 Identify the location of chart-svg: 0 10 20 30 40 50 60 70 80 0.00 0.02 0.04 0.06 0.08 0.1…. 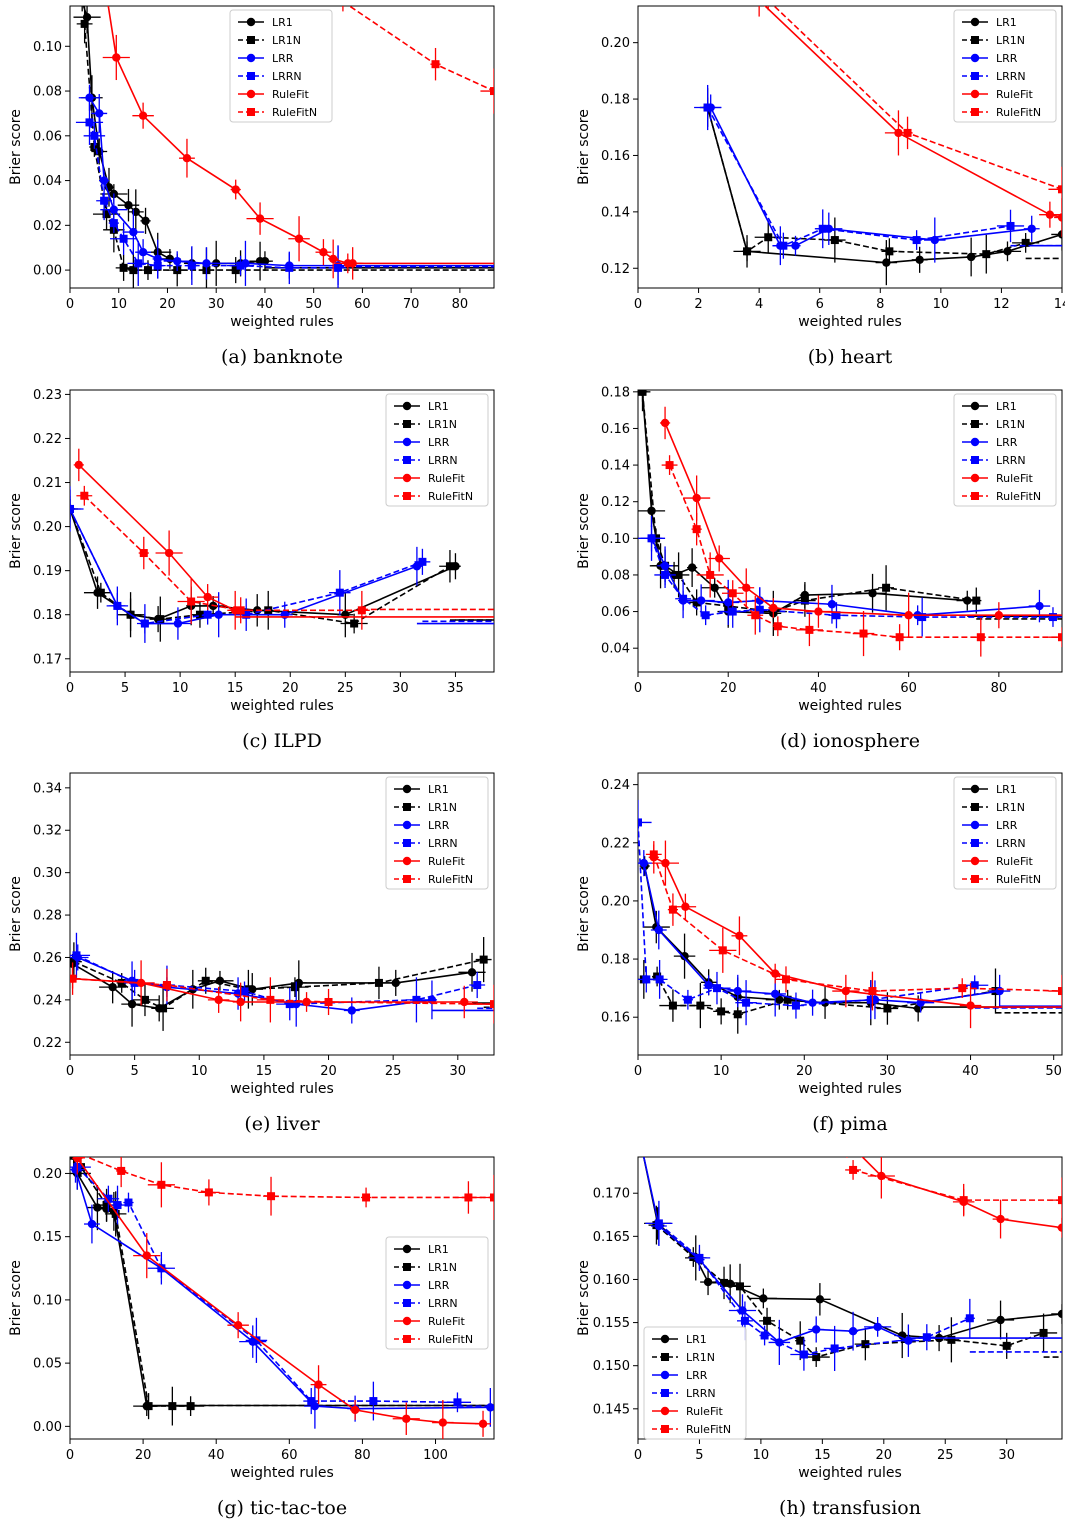
(251, 167).